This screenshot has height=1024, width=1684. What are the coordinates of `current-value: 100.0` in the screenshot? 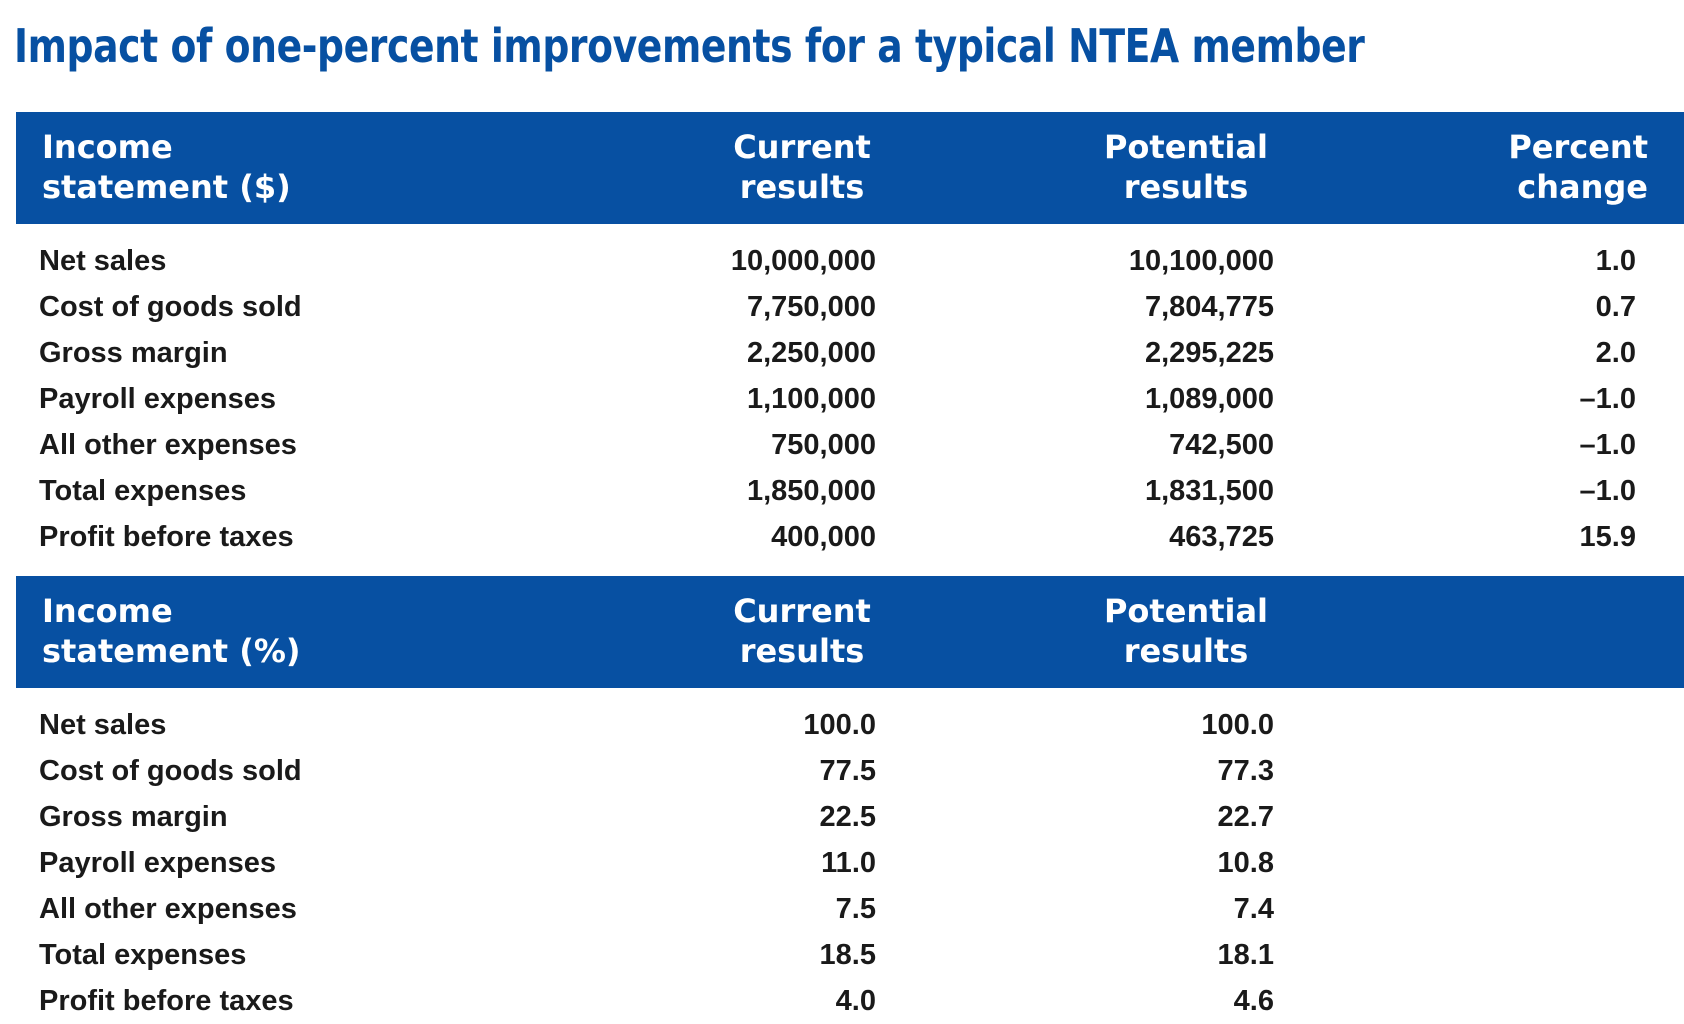 It's located at (839, 725).